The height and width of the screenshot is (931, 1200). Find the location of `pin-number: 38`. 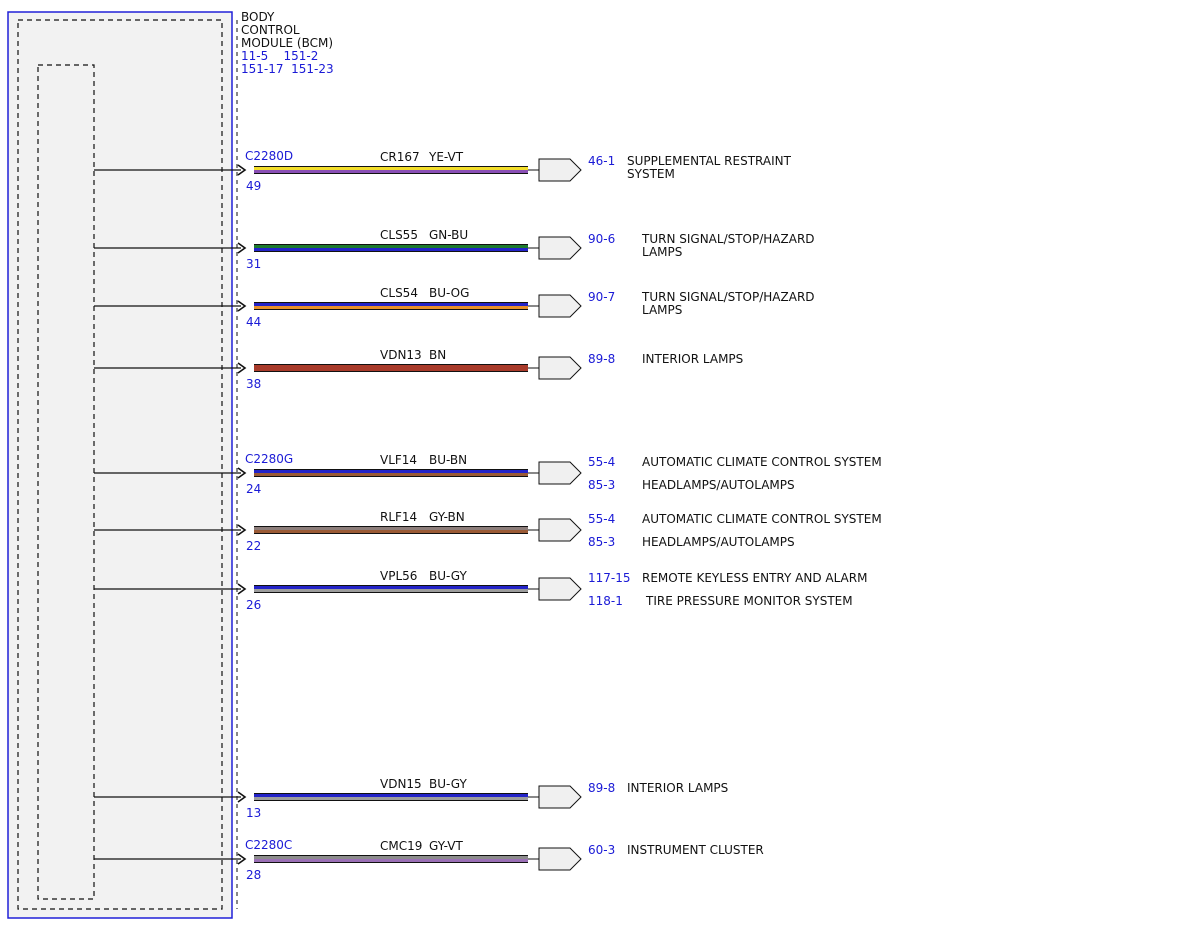

pin-number: 38 is located at coordinates (253, 384).